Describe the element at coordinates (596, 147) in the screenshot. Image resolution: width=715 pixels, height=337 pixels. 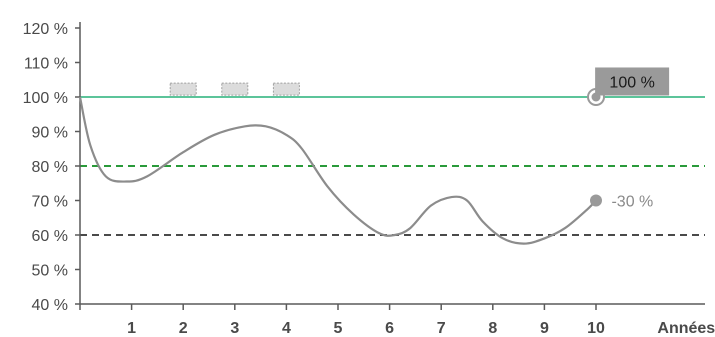
I see `point-markers` at that location.